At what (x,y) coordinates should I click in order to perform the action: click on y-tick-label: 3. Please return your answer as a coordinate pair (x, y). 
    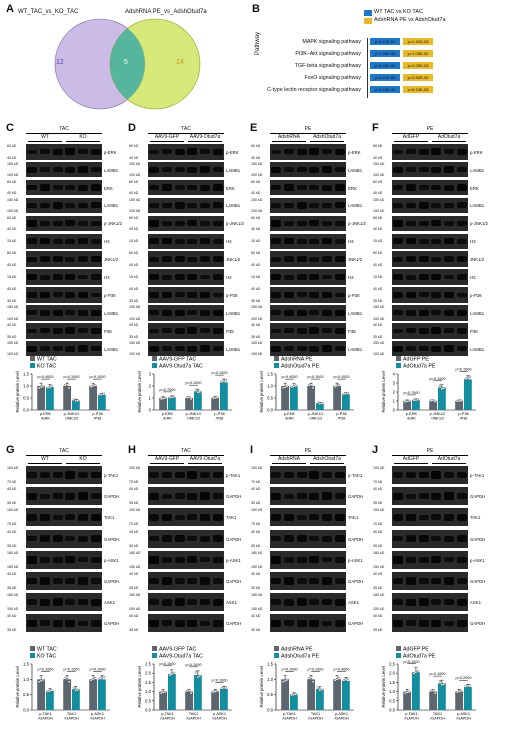
    Looking at the image, I should click on (150, 374).